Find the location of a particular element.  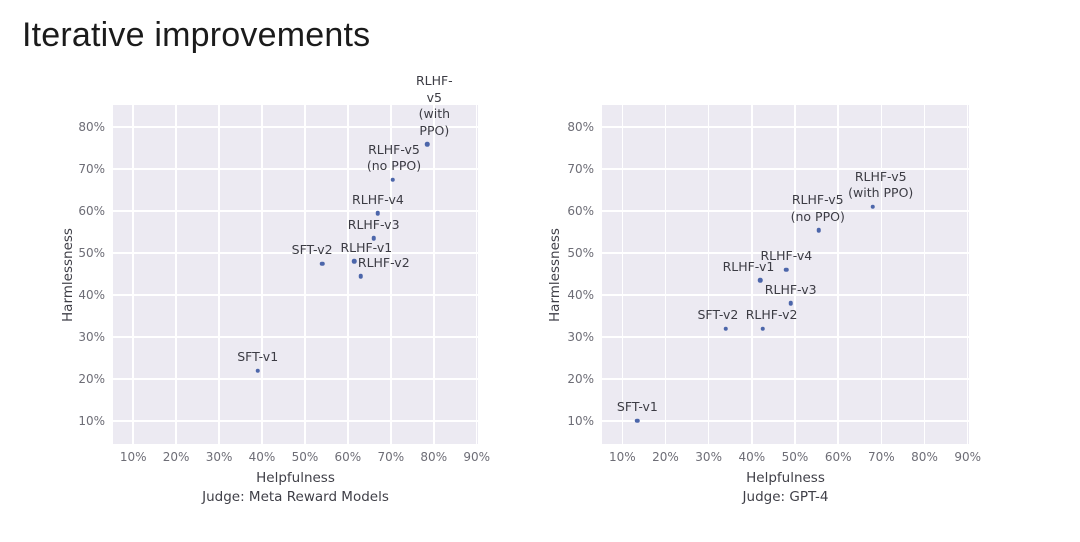

judge-caption: Judge: GPT-4 is located at coordinates (785, 497).